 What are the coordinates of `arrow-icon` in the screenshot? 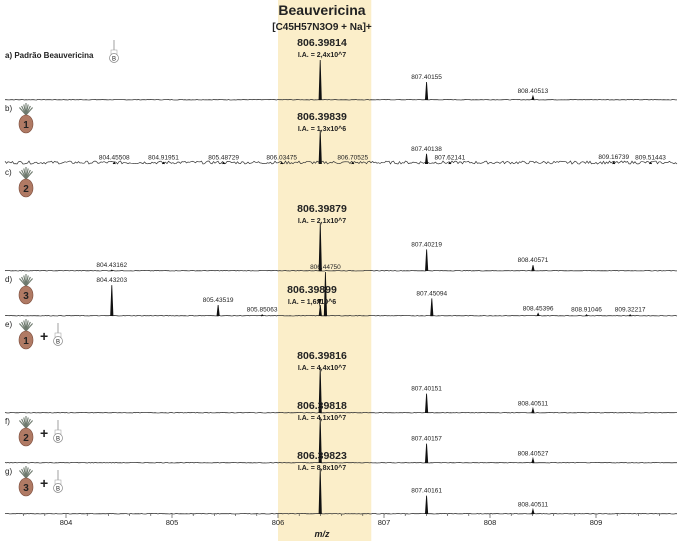 It's located at (319, 304).